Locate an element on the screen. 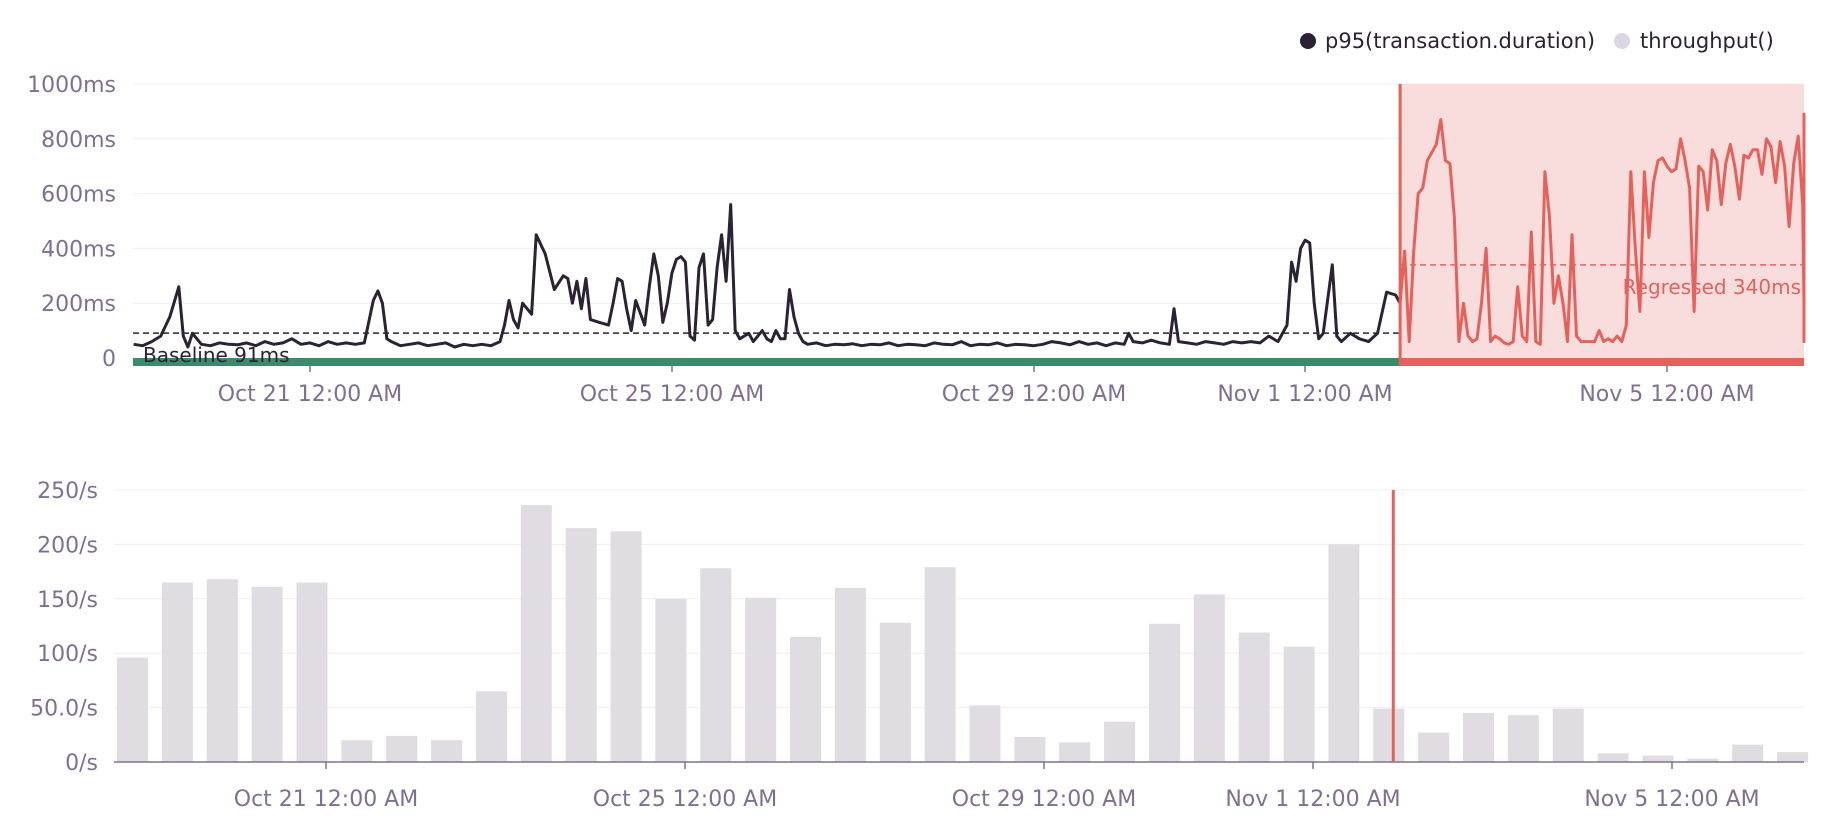 The width and height of the screenshot is (1830, 838). duration-y-tick: 1000ms is located at coordinates (71, 85).